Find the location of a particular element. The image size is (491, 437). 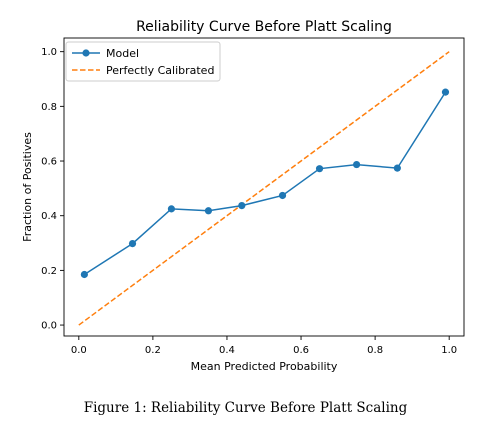

legend-calibrated-label: Perfectly Calibrated is located at coordinates (160, 70).